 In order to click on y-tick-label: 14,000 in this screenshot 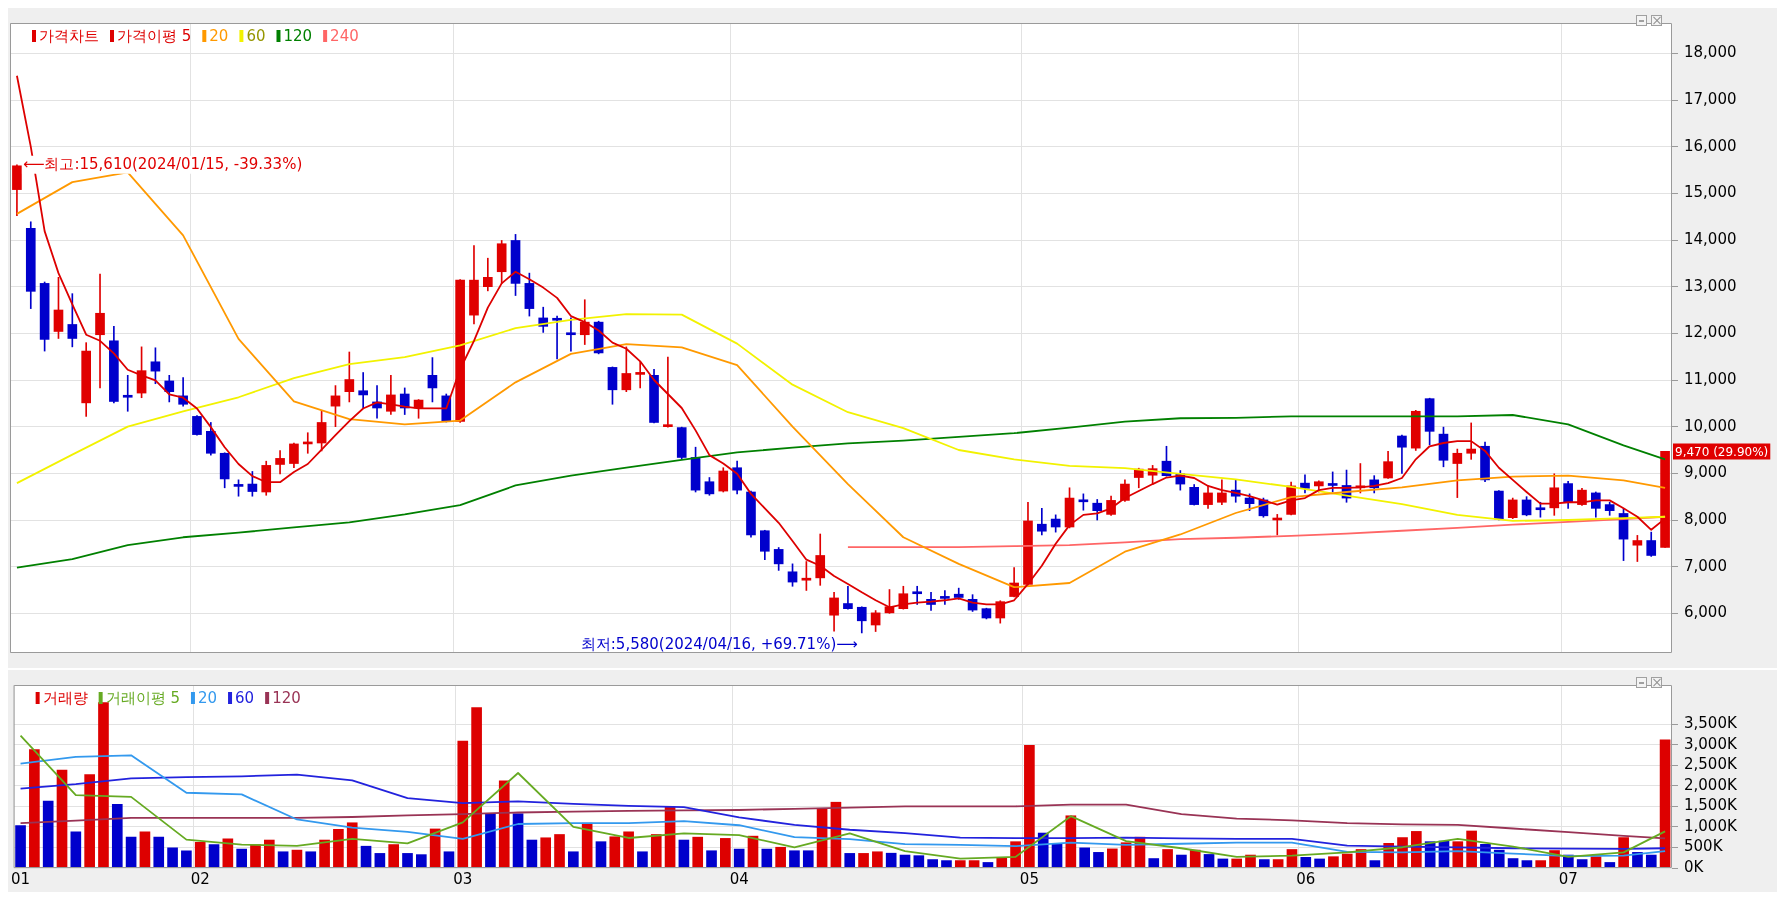, I will do `click(1710, 238)`.